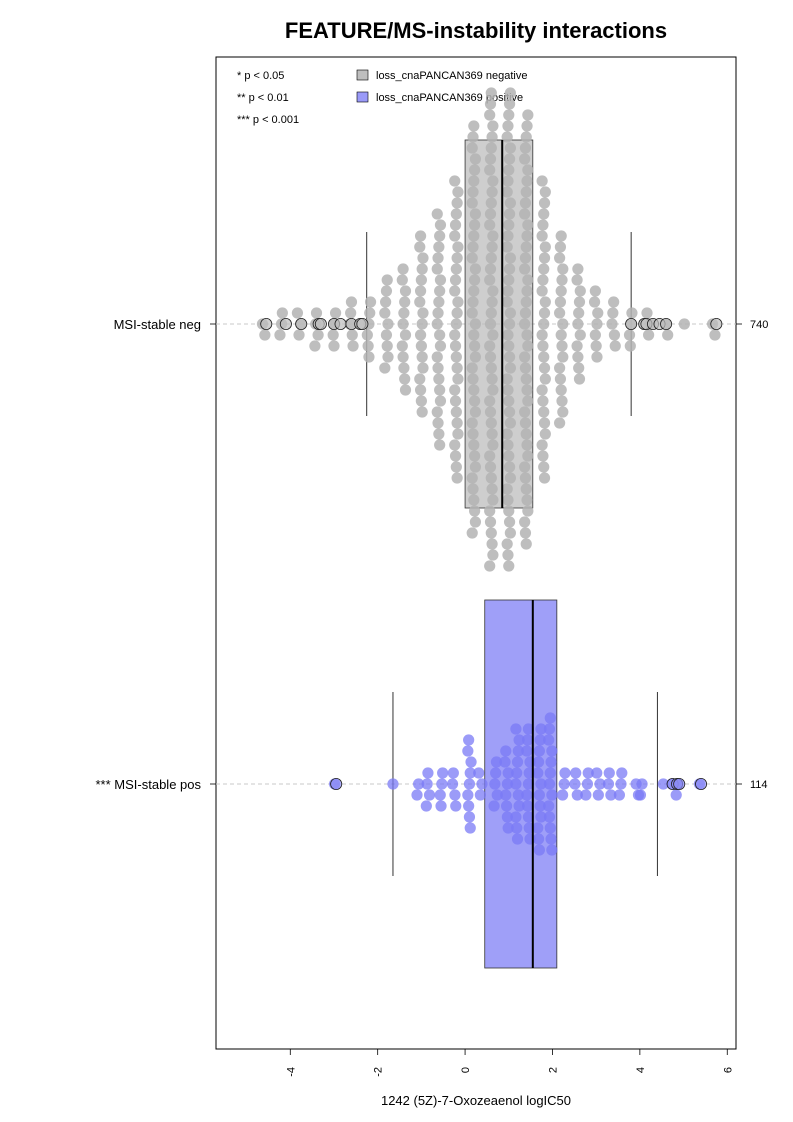 The width and height of the screenshot is (793, 1122). I want to click on legend-swatch-negative, so click(362, 75).